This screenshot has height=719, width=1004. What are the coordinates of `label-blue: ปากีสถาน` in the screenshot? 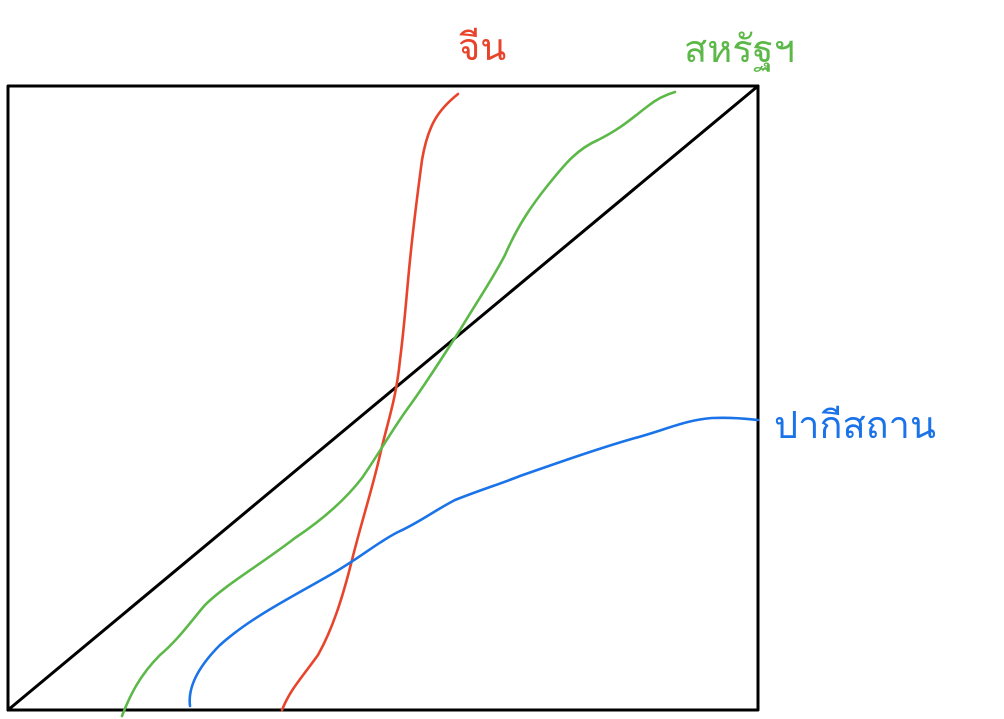 It's located at (855, 425).